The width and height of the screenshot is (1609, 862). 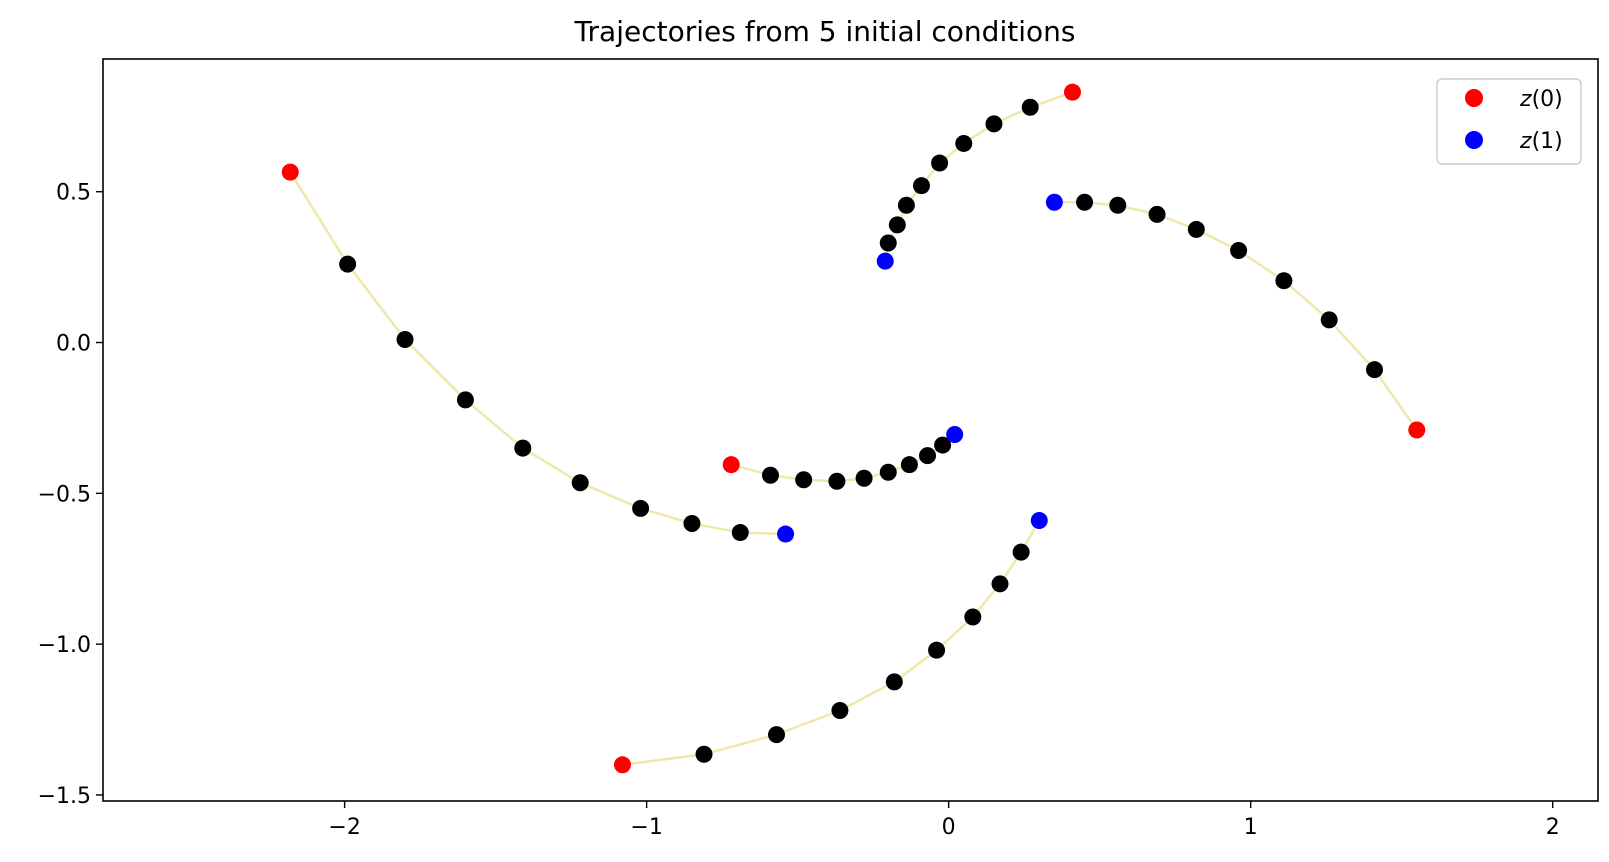 What do you see at coordinates (73, 193) in the screenshot?
I see `y-tick-label: 0.5` at bounding box center [73, 193].